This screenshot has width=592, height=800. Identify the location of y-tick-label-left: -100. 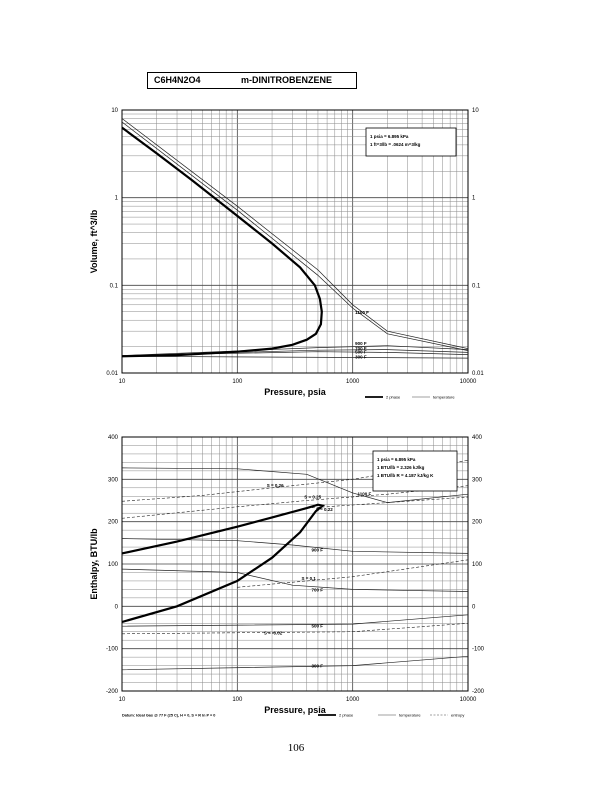
(112, 650).